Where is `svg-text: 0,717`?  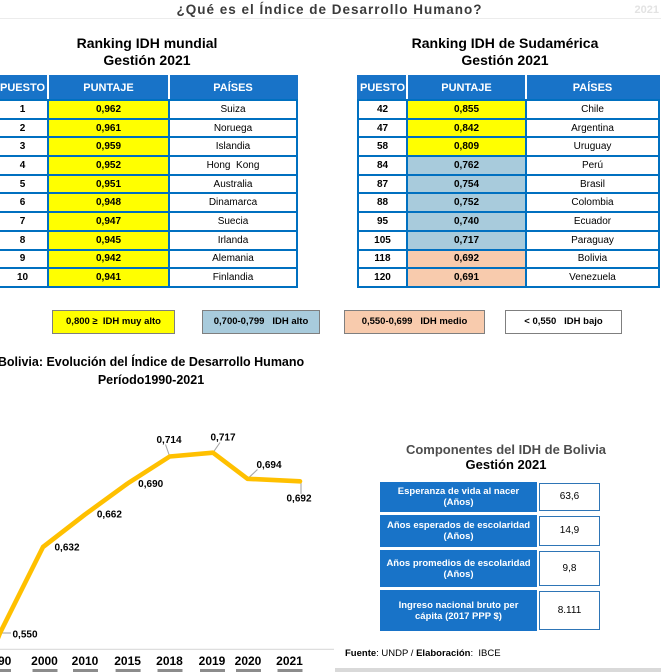
svg-text: 0,717 is located at coordinates (222, 438).